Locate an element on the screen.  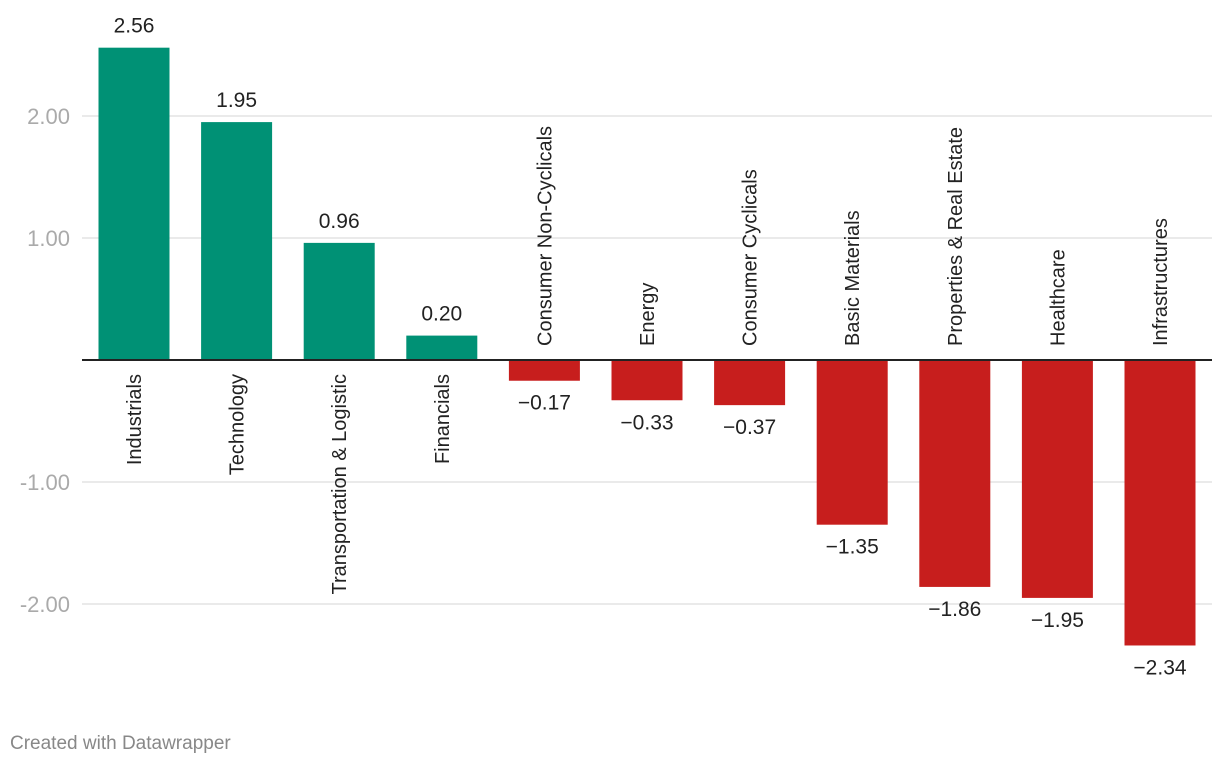
y-axis: 2.00 1.00 -1.00 -2.00 is located at coordinates (45, 360).